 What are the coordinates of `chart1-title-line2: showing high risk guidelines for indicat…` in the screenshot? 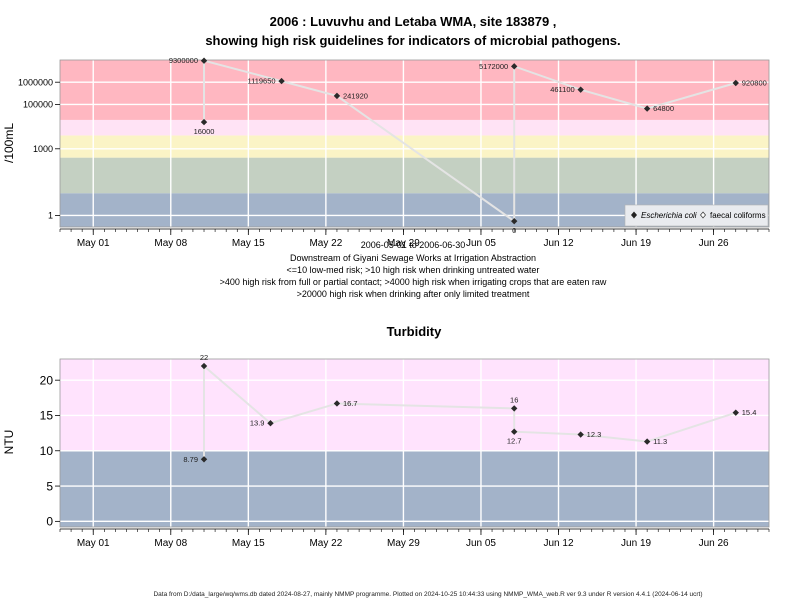 It's located at (412, 40).